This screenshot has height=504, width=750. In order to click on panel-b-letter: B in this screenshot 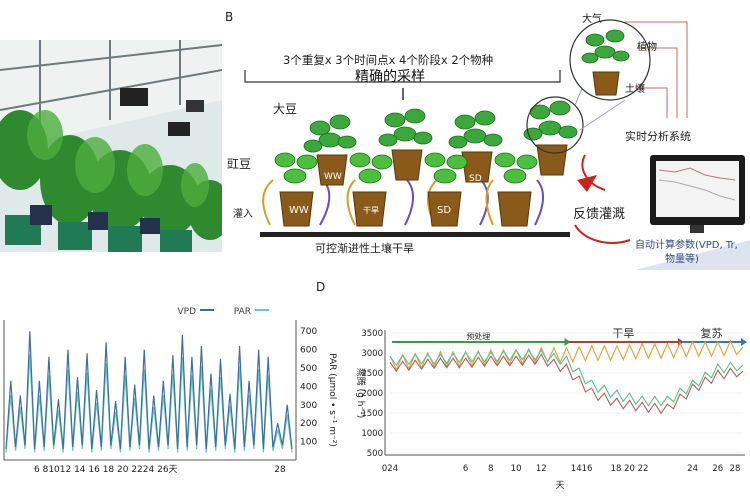, I will do `click(229, 17)`.